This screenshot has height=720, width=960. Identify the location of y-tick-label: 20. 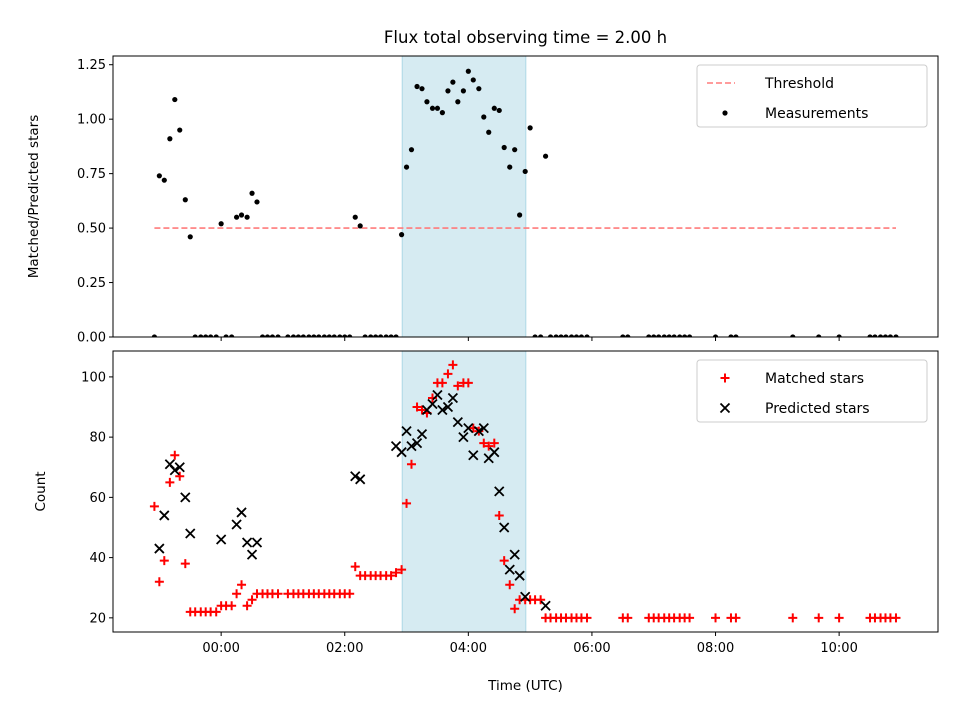
(97, 618).